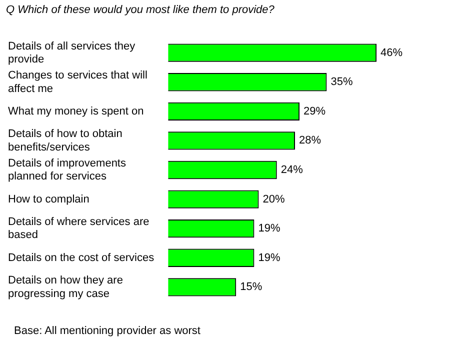 This screenshot has height=350, width=450. What do you see at coordinates (292, 170) in the screenshot?
I see `data-label: 24%` at bounding box center [292, 170].